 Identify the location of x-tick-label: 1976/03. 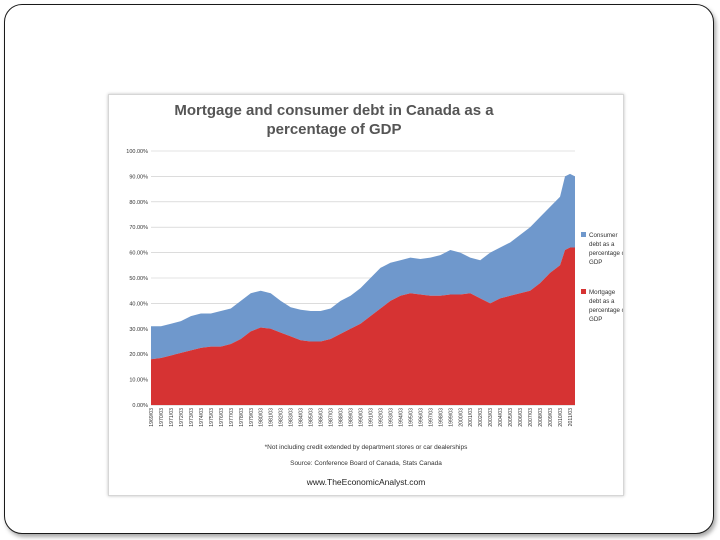
(222, 417).